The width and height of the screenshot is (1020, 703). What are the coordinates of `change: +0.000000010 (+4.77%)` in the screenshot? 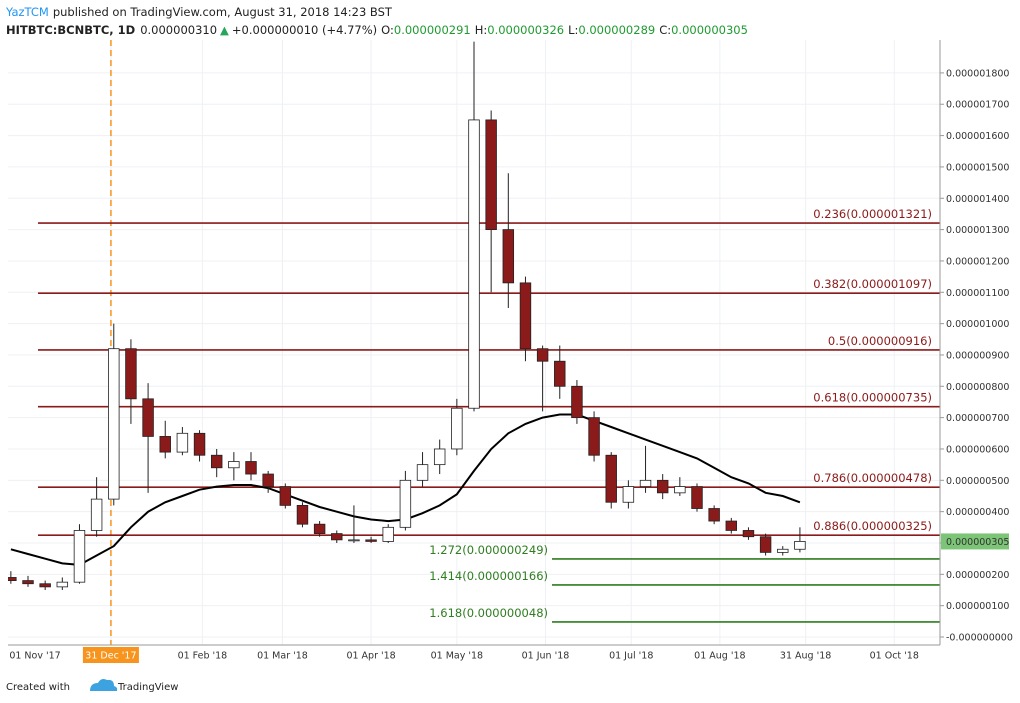 It's located at (304, 30).